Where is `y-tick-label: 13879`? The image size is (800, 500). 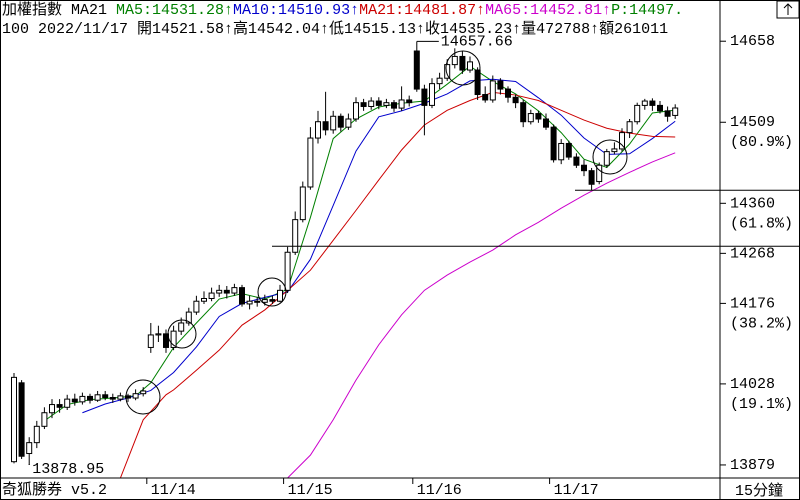
y-tick-label: 13879 is located at coordinates (752, 465).